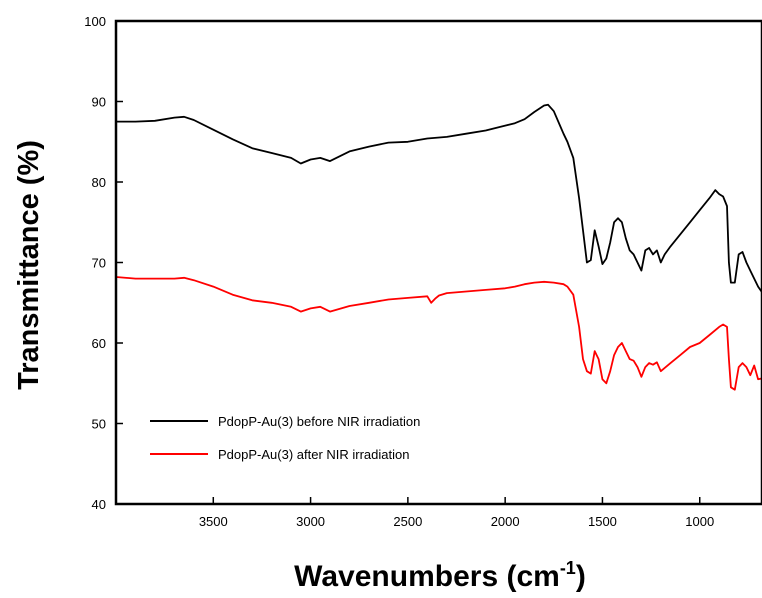 This screenshot has width=762, height=598. What do you see at coordinates (99, 424) in the screenshot?
I see `y-tick-label: 50` at bounding box center [99, 424].